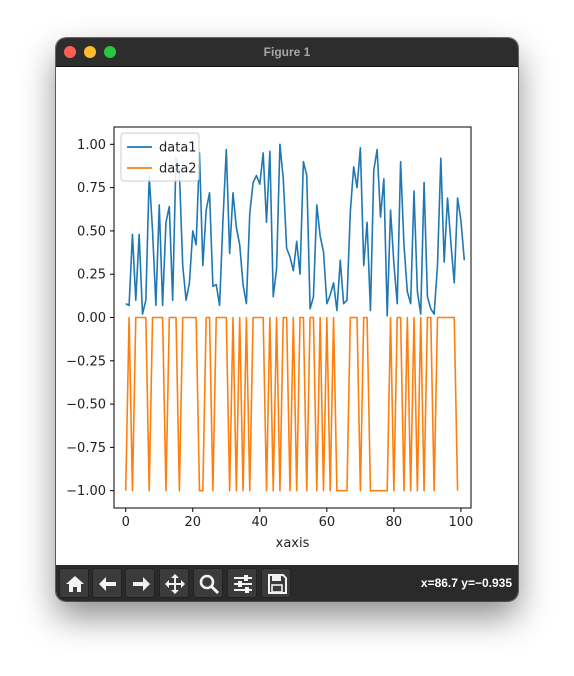  What do you see at coordinates (466, 583) in the screenshot?
I see `cursor-coordinates: x=86.7 y=−0.935` at bounding box center [466, 583].